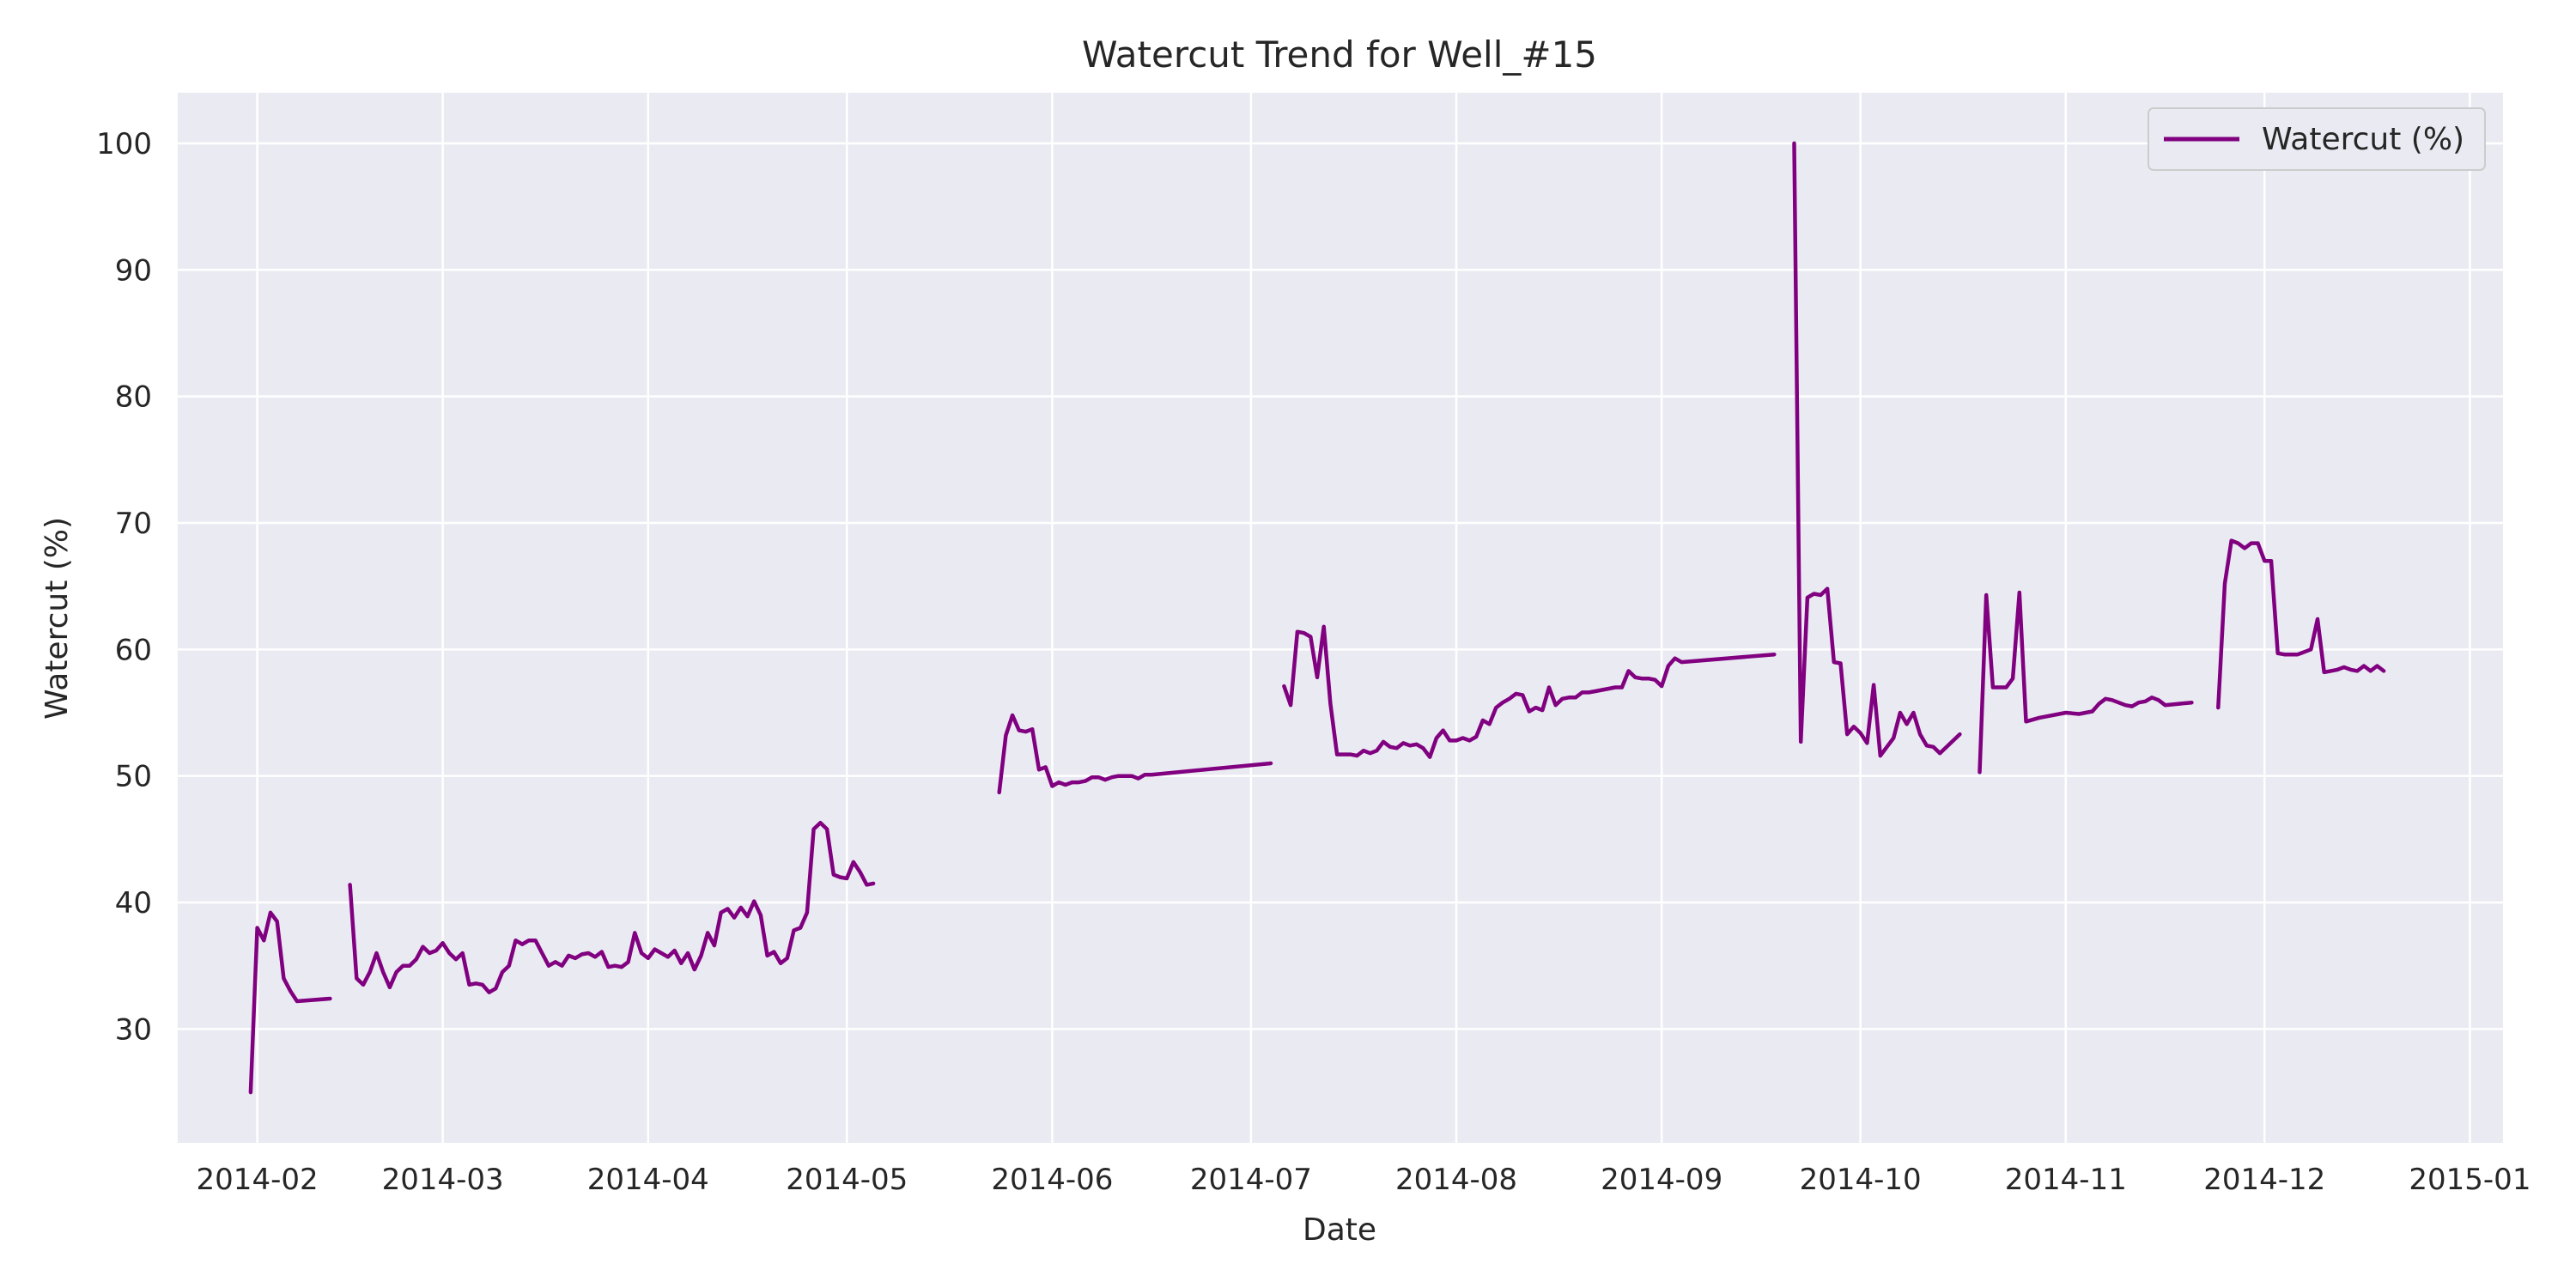 The image size is (2576, 1288). Describe the element at coordinates (133, 777) in the screenshot. I see `y-tick-label: 50` at that location.